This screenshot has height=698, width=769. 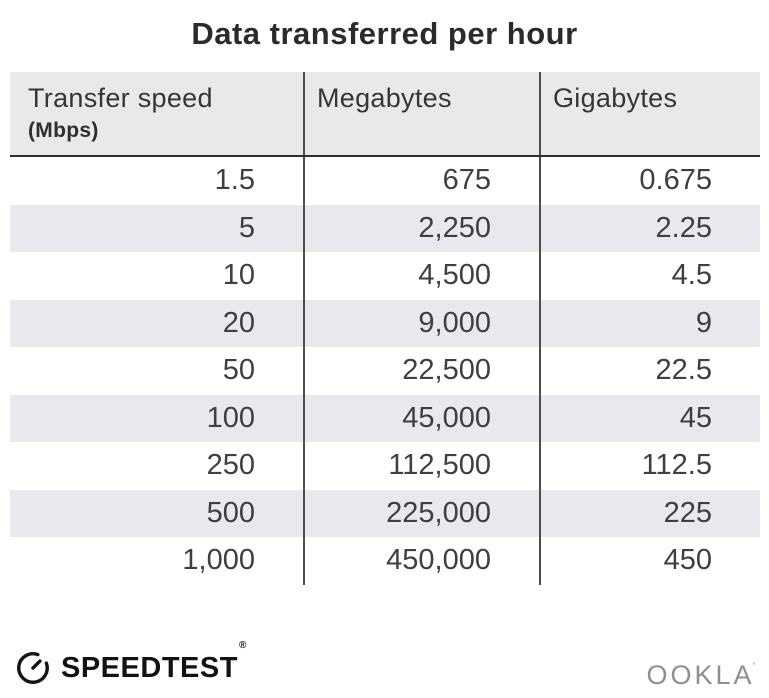 I want to click on table-row: 1.5 675 0.675, so click(x=385, y=181).